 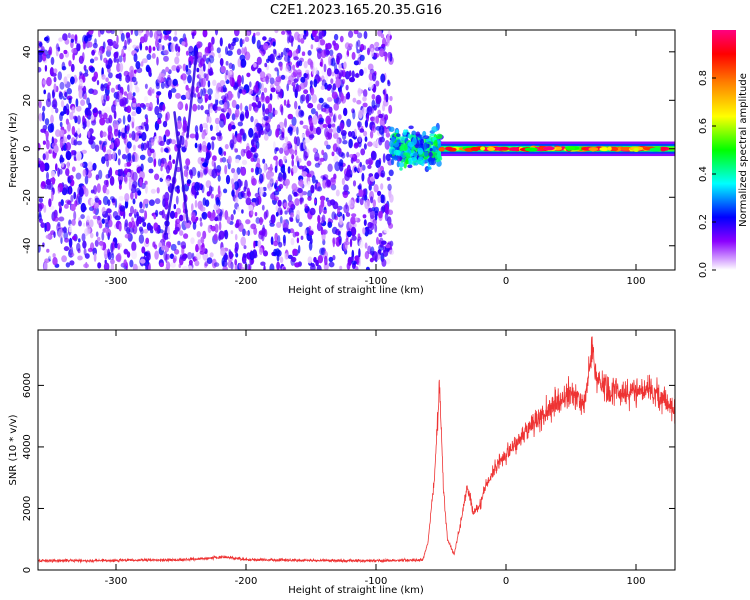 I want to click on x-tick-label: -300, so click(x=116, y=281).